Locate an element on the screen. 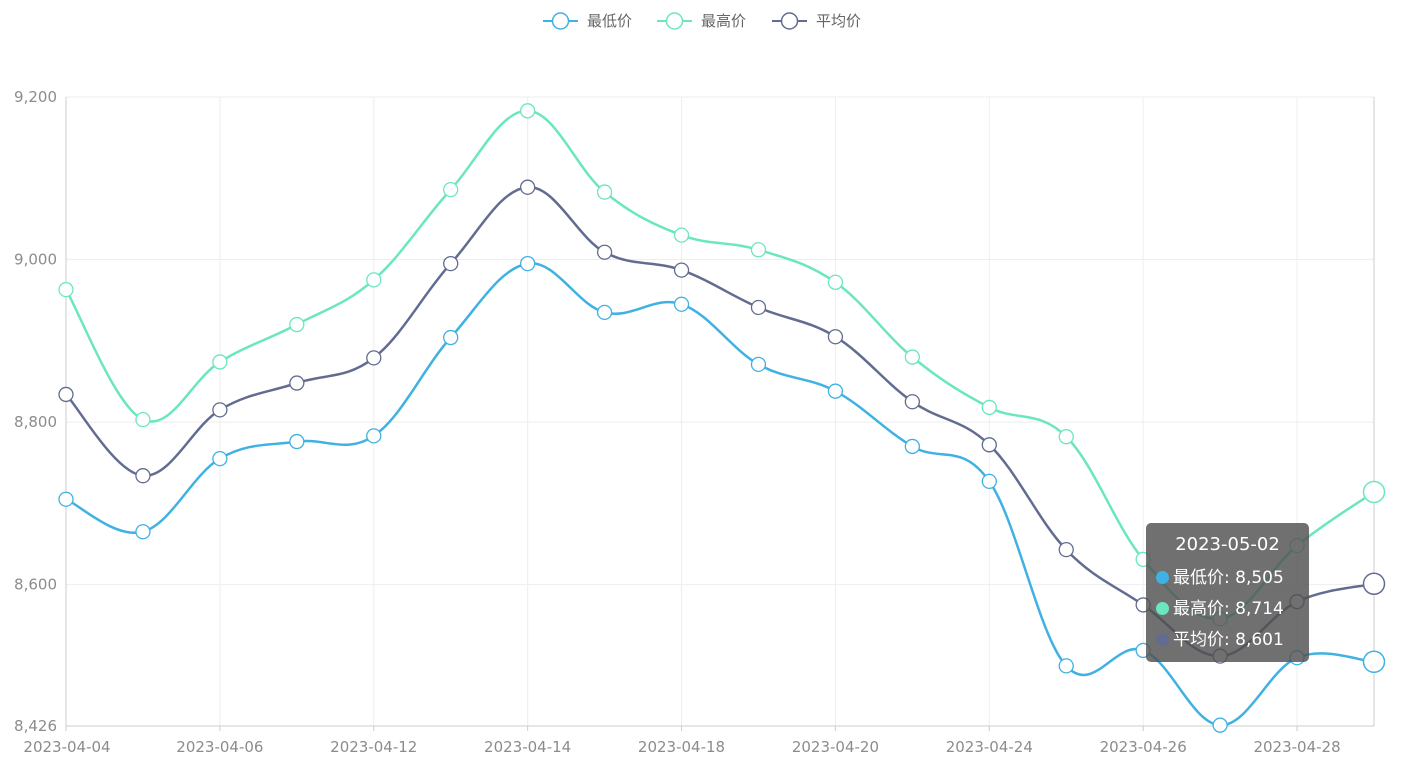 The height and width of the screenshot is (760, 1409). tooltip-label-low: 最低价: 8,505 is located at coordinates (1228, 578).